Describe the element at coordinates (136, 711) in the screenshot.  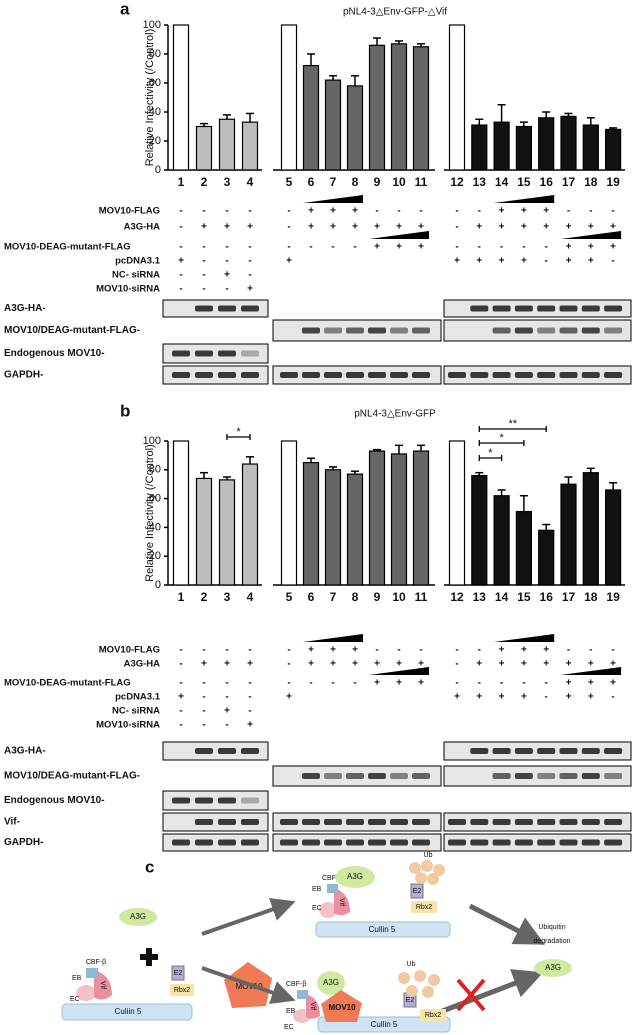
I see `condition-label: NC- siRNA` at that location.